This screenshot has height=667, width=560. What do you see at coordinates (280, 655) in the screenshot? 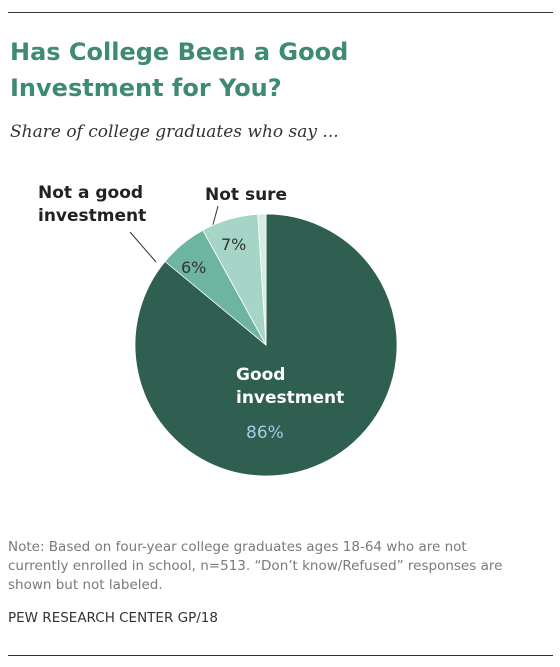
I see `bottom-rule` at bounding box center [280, 655].